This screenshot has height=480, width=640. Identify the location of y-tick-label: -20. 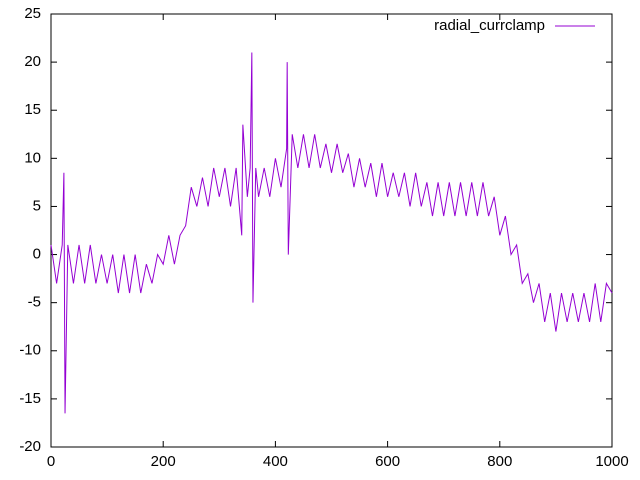
(30, 446).